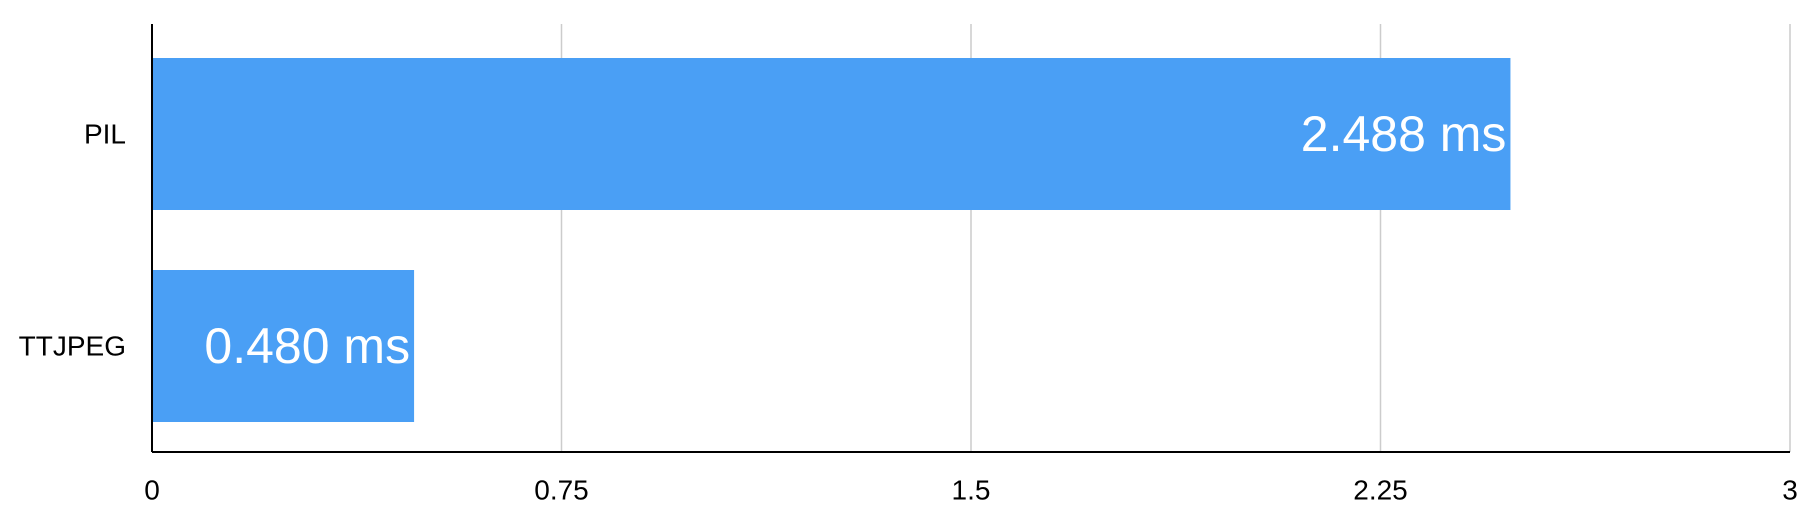 The height and width of the screenshot is (520, 1812). I want to click on x-tick-label-2: 1.5, so click(971, 490).